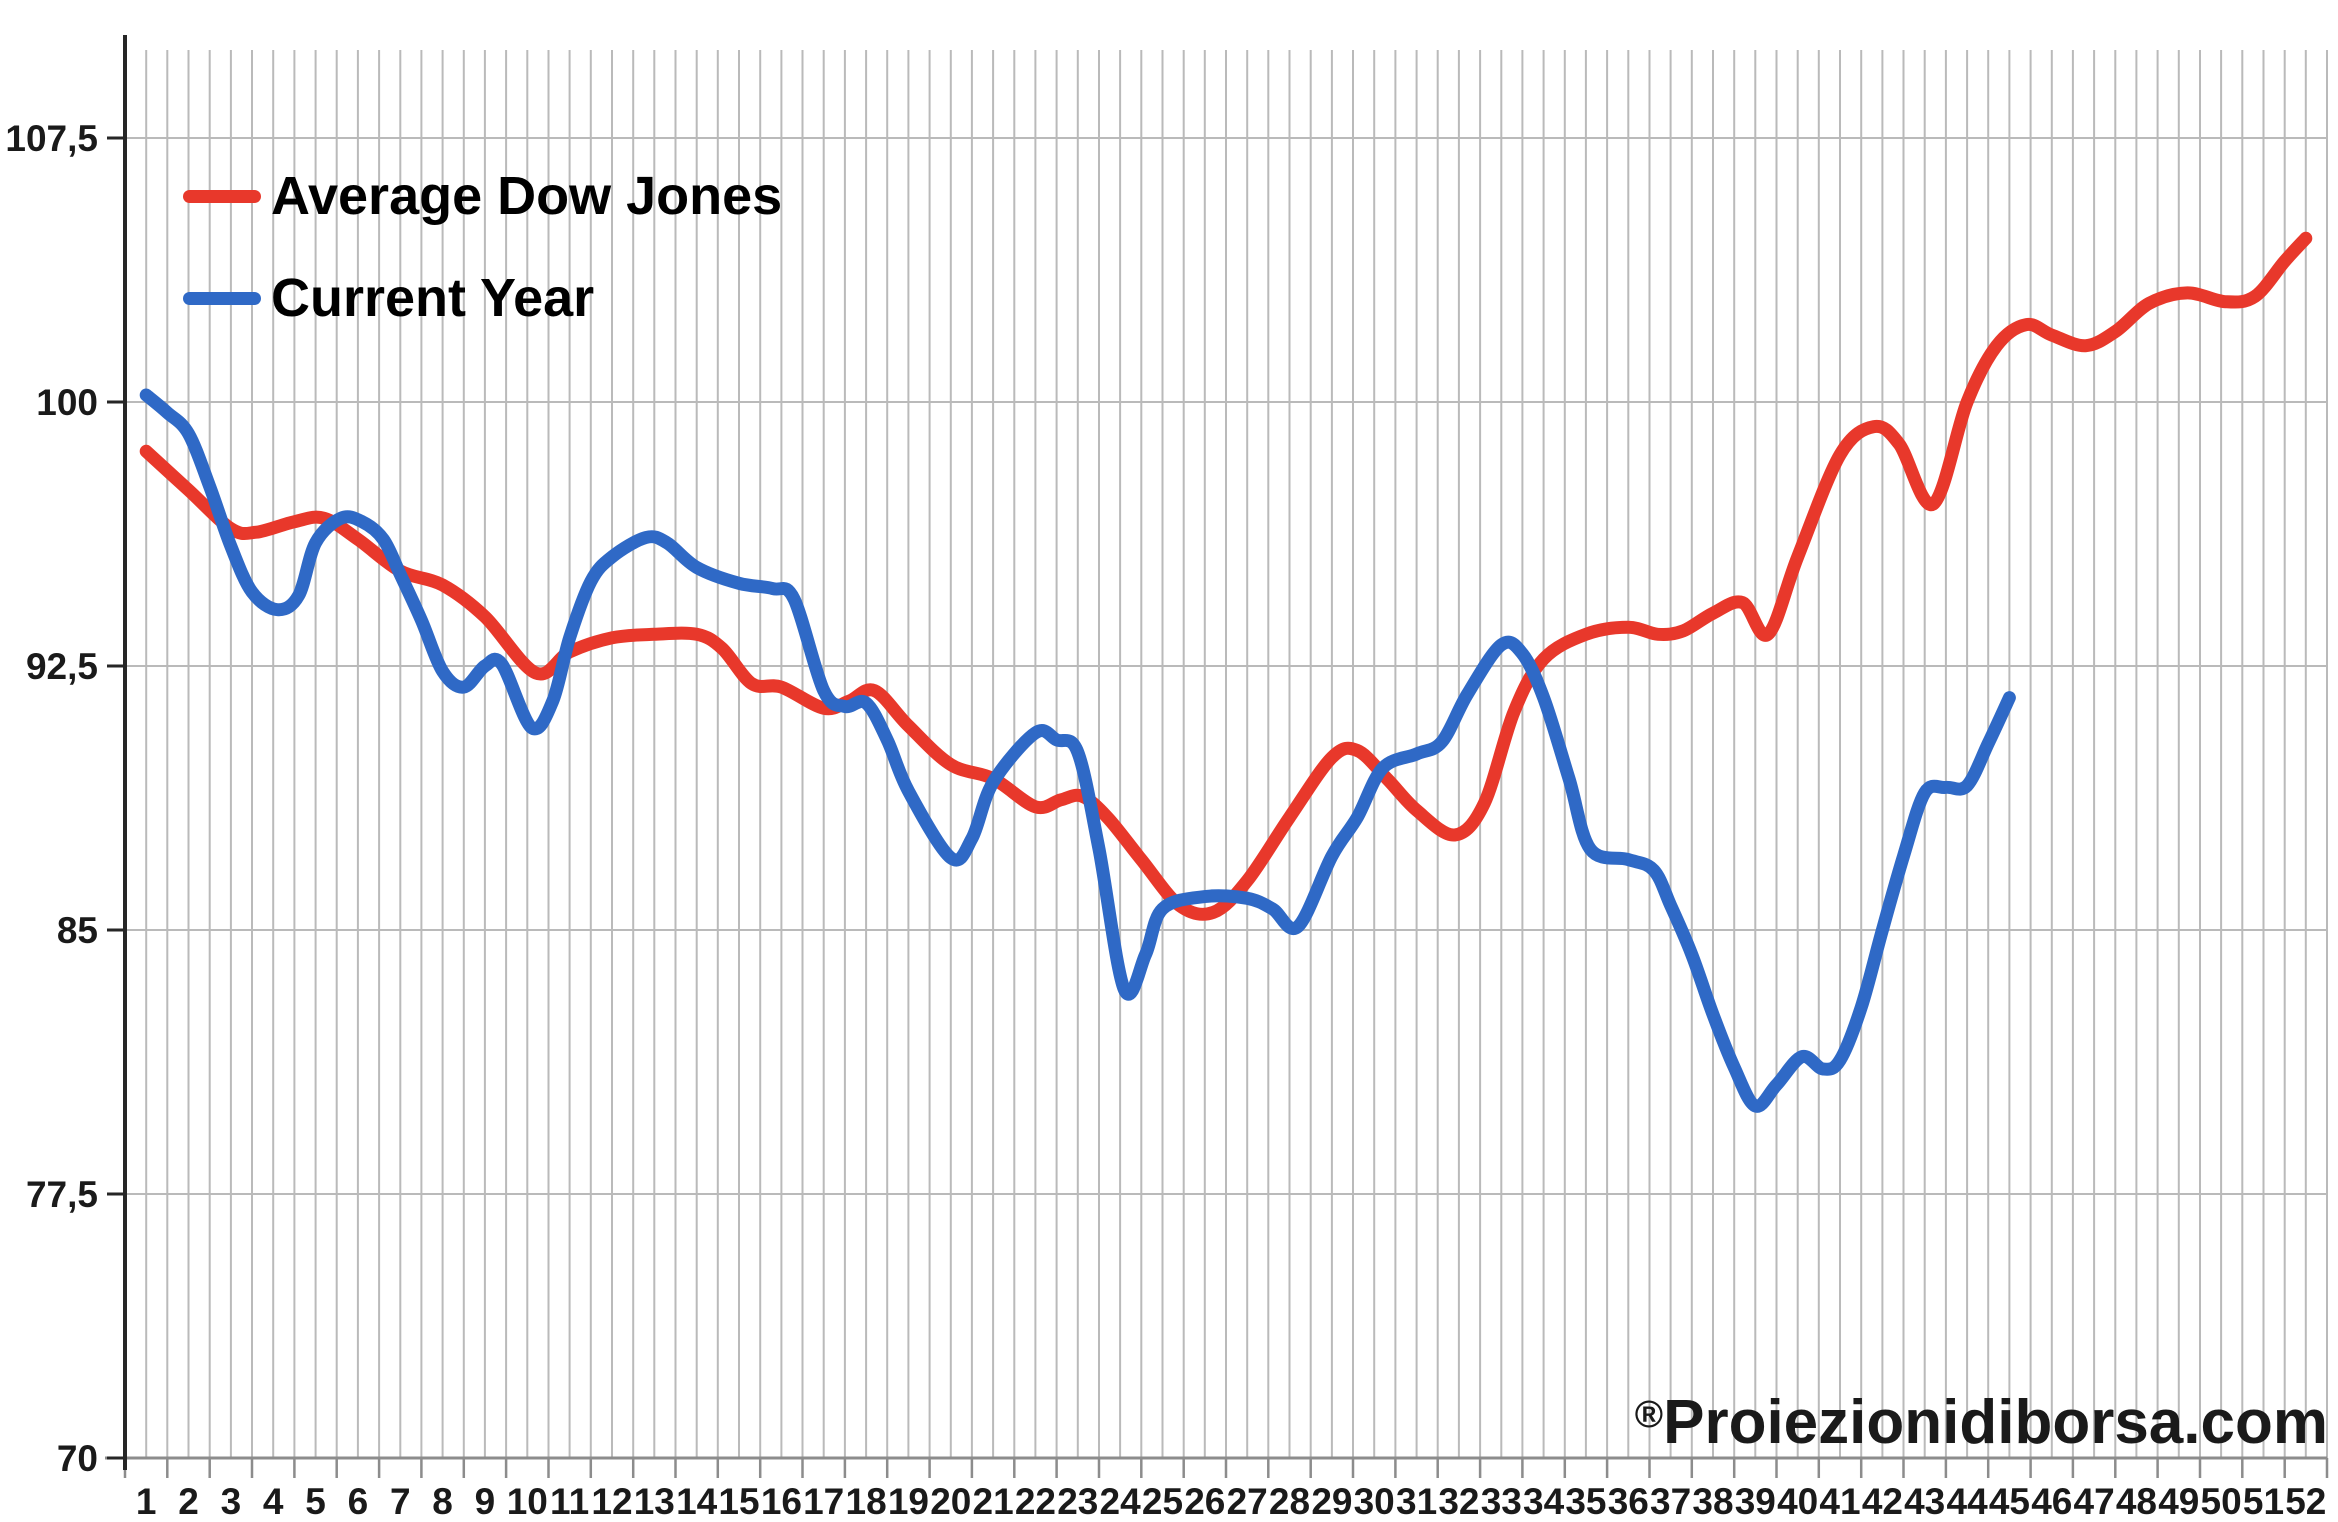 Image resolution: width=2338 pixels, height=1522 pixels. What do you see at coordinates (908, 1501) in the screenshot?
I see `svg-text: 19` at bounding box center [908, 1501].